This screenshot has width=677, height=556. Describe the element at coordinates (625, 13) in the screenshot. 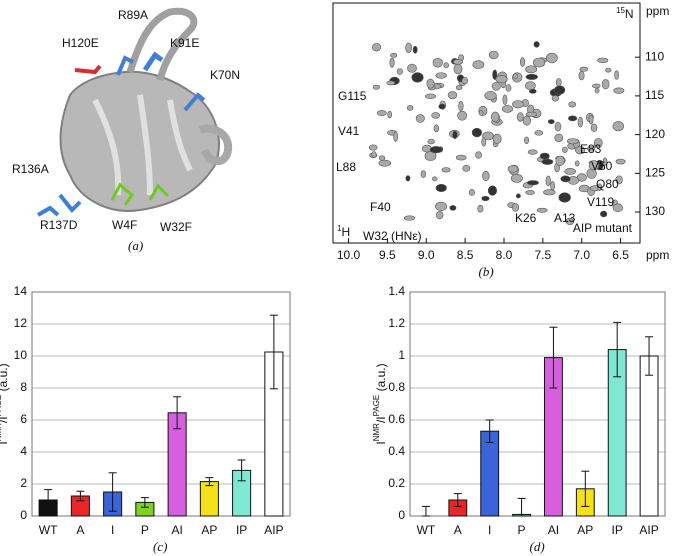

I see `nucleus-label: 15N` at that location.